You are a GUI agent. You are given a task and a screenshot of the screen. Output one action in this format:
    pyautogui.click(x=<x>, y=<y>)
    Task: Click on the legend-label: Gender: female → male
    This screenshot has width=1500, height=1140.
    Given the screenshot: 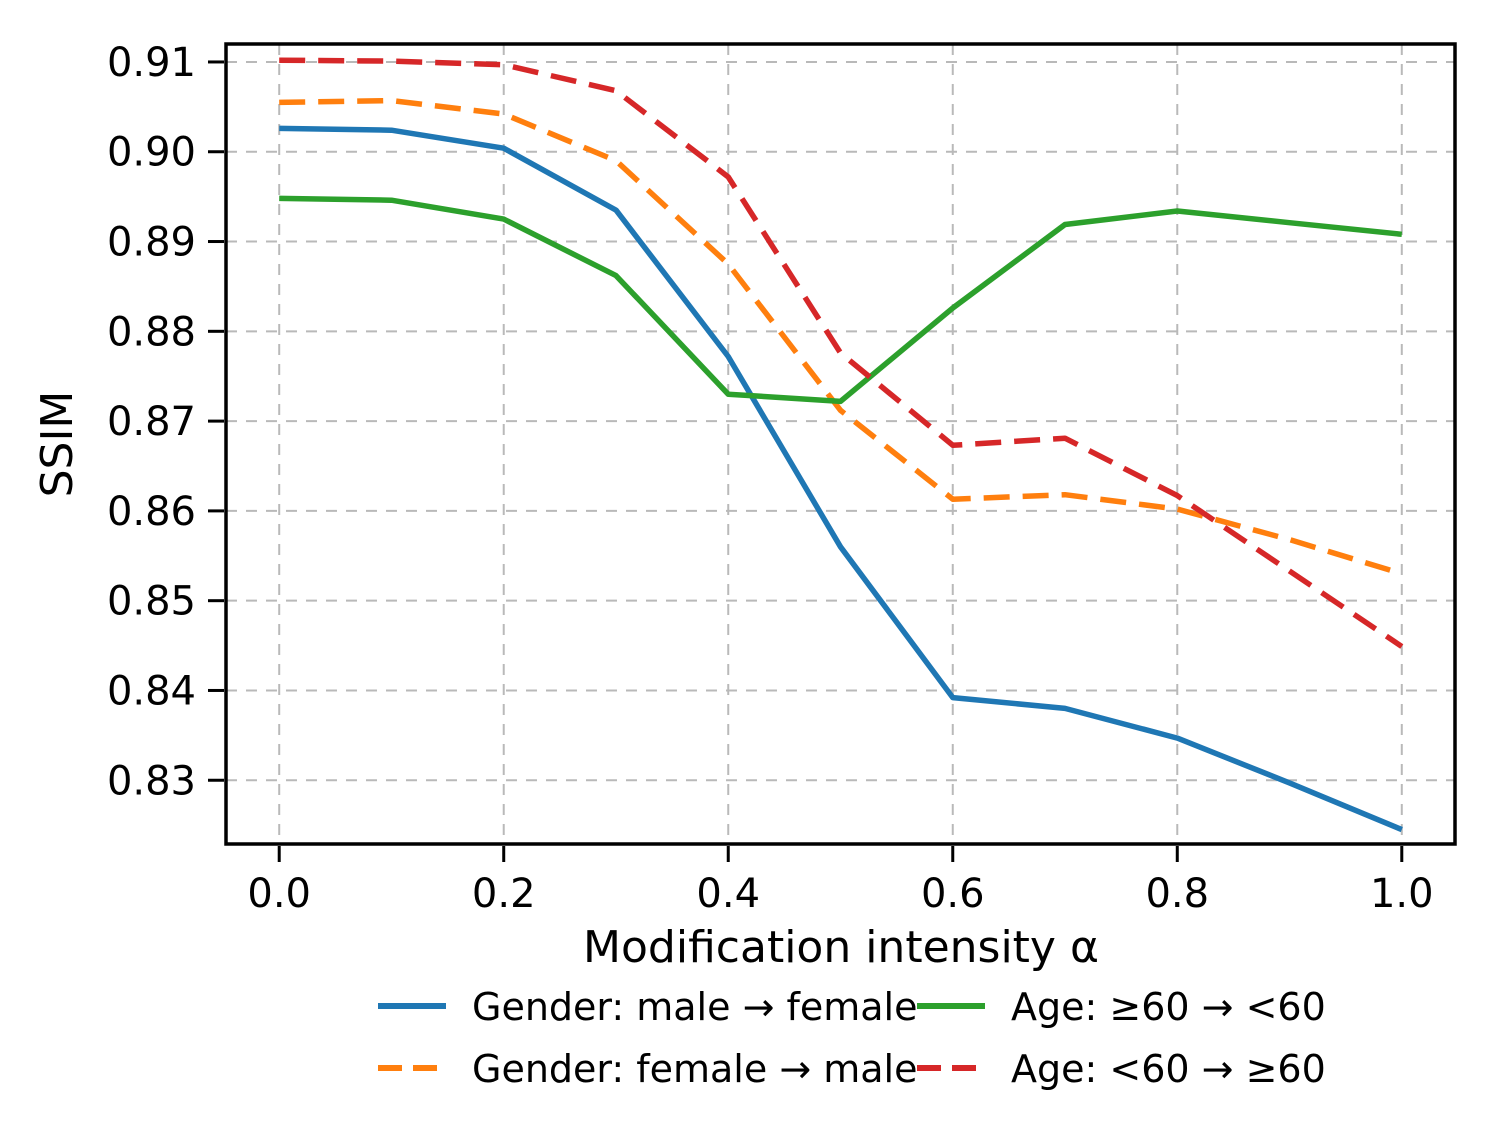 What is the action you would take?
    pyautogui.click(x=694, y=1069)
    